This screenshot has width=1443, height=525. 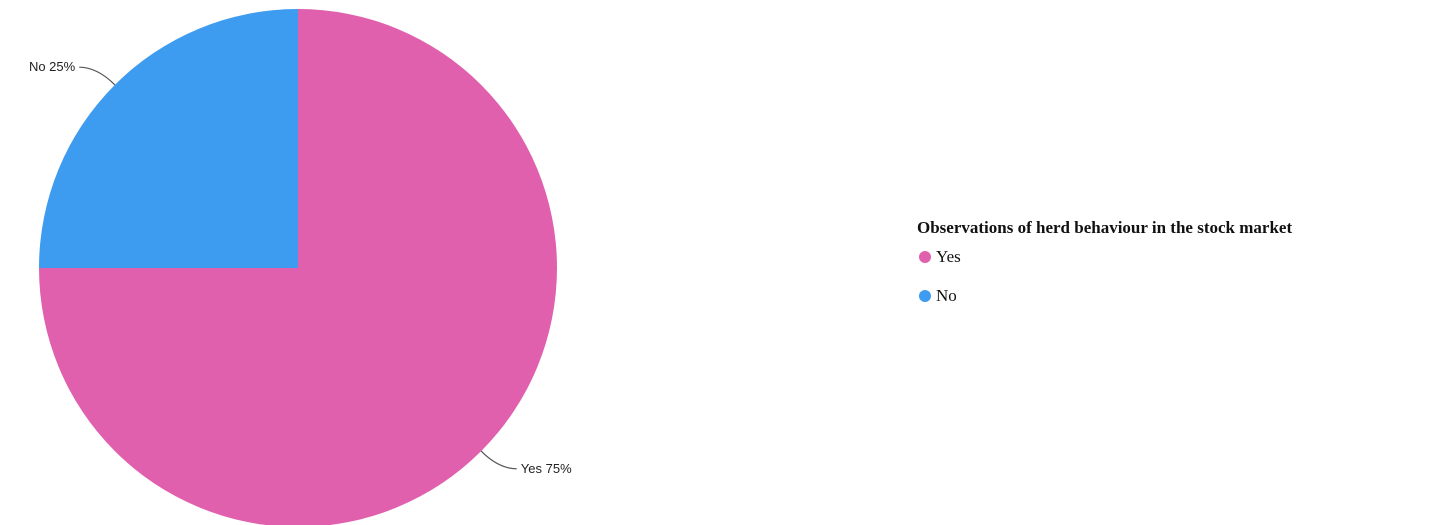 What do you see at coordinates (168, 138) in the screenshot?
I see `pie-slice-no` at bounding box center [168, 138].